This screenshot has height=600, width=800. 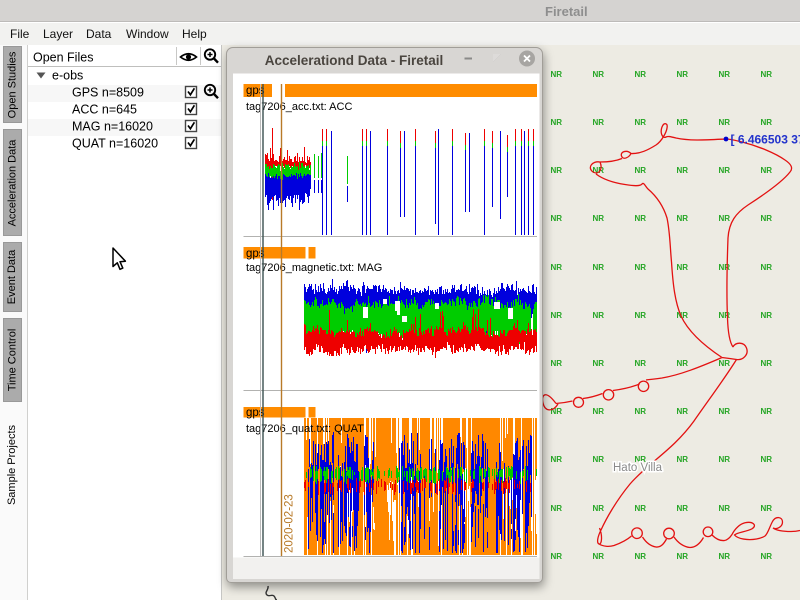 I want to click on svg-text: tag7206_quat.txt: QUAT, so click(x=305, y=429).